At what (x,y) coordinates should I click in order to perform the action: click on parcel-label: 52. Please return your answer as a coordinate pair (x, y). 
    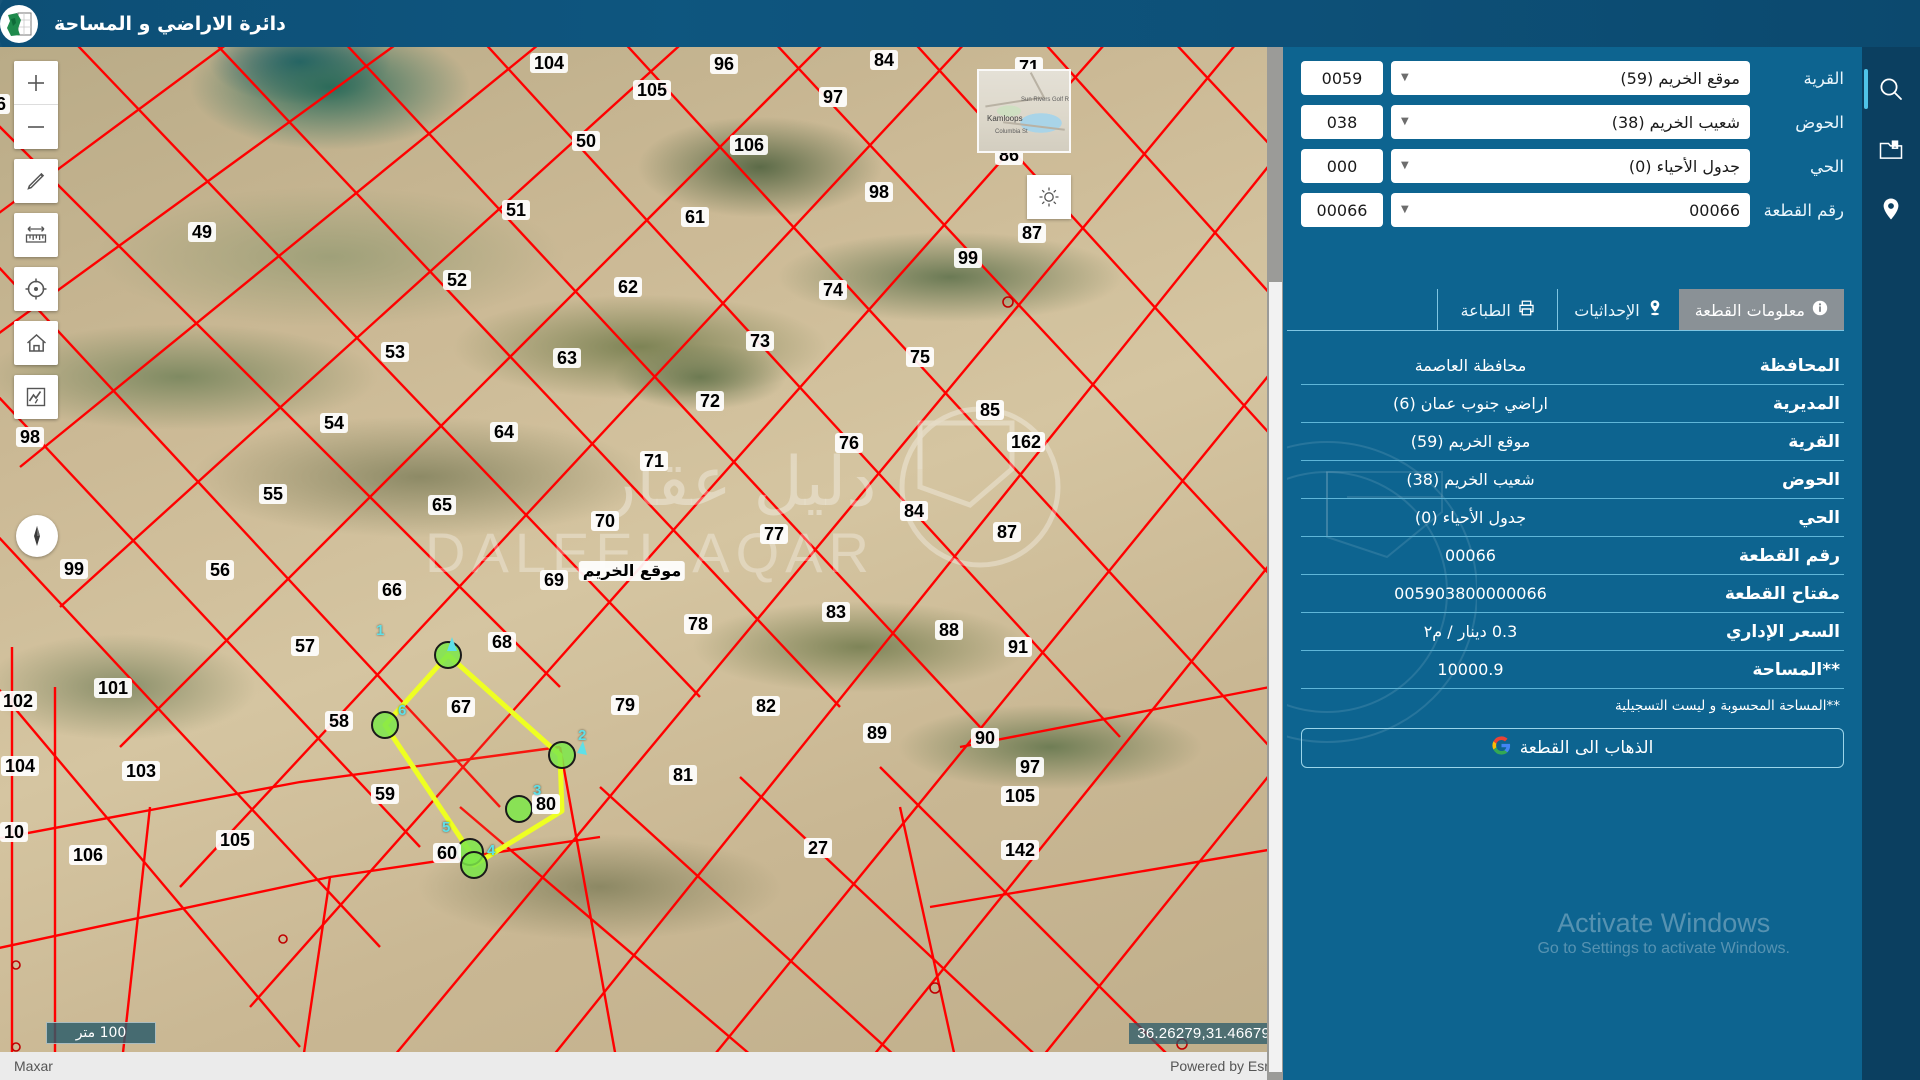
    Looking at the image, I should click on (457, 280).